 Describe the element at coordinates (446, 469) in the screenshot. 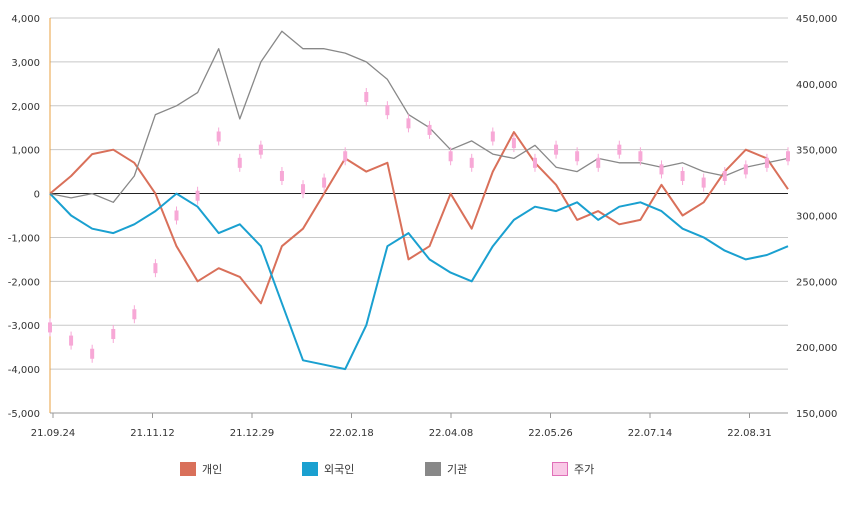

I see `legend-item-institution: 기관` at that location.